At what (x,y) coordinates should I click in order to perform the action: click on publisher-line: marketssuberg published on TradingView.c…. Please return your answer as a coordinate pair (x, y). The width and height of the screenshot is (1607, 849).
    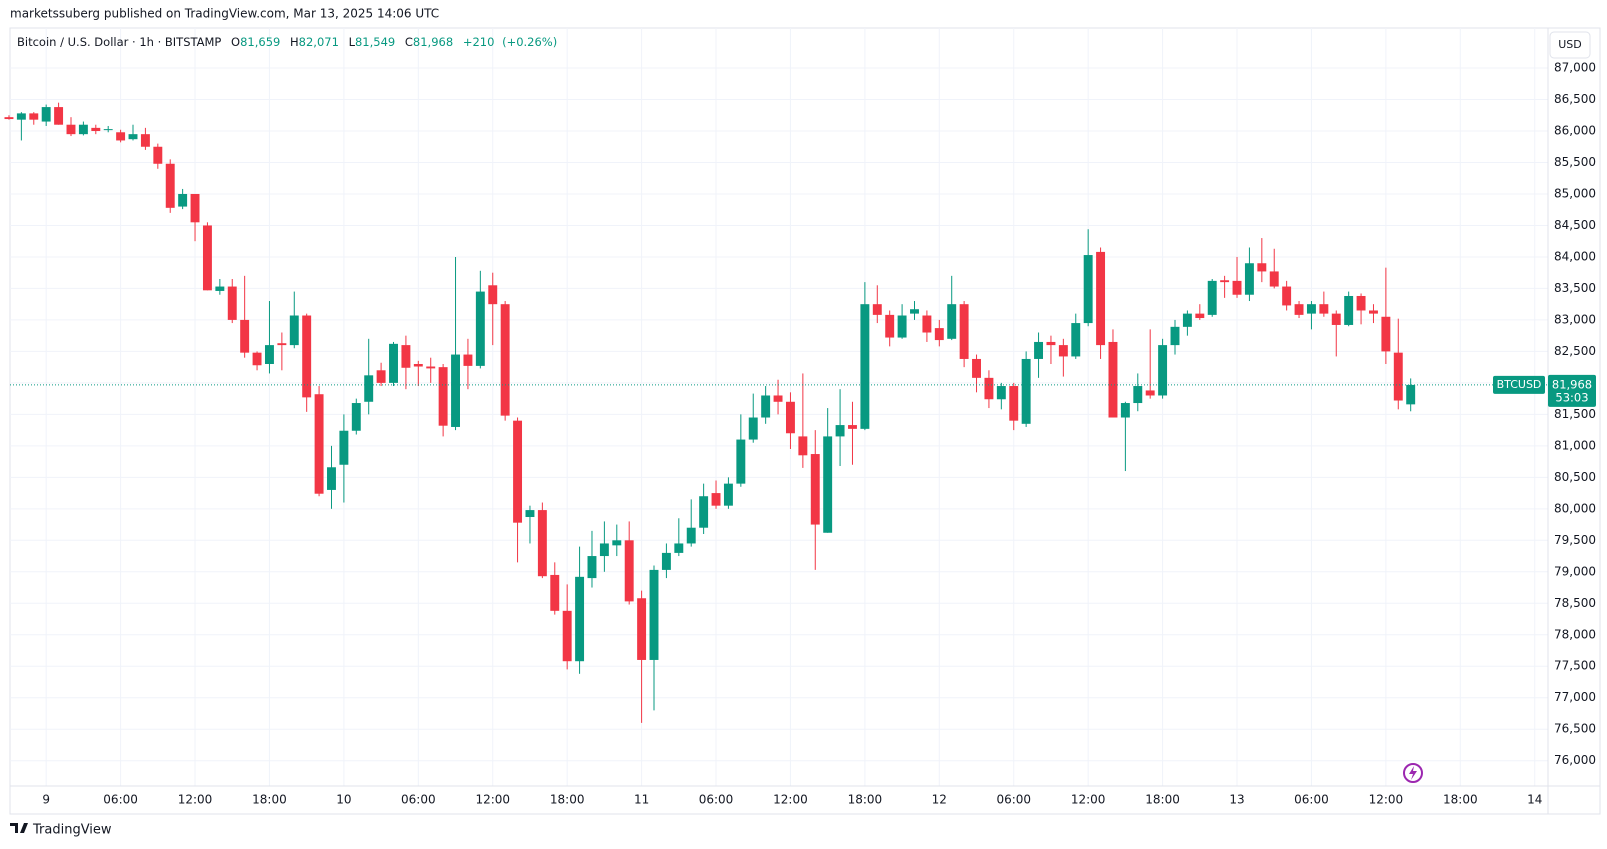
    Looking at the image, I should click on (224, 14).